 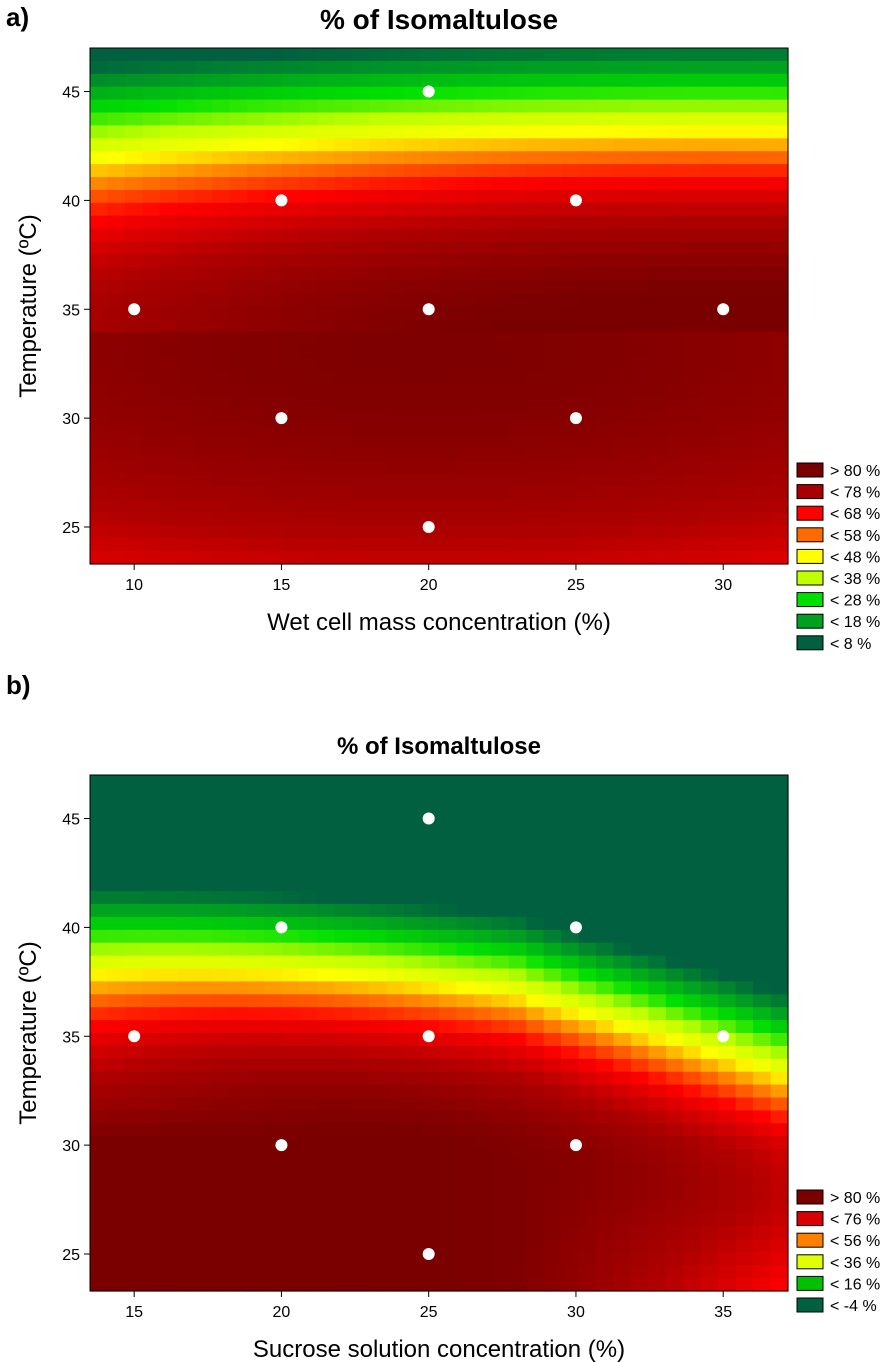 What do you see at coordinates (855, 493) in the screenshot?
I see `legend-label: < 78 %` at bounding box center [855, 493].